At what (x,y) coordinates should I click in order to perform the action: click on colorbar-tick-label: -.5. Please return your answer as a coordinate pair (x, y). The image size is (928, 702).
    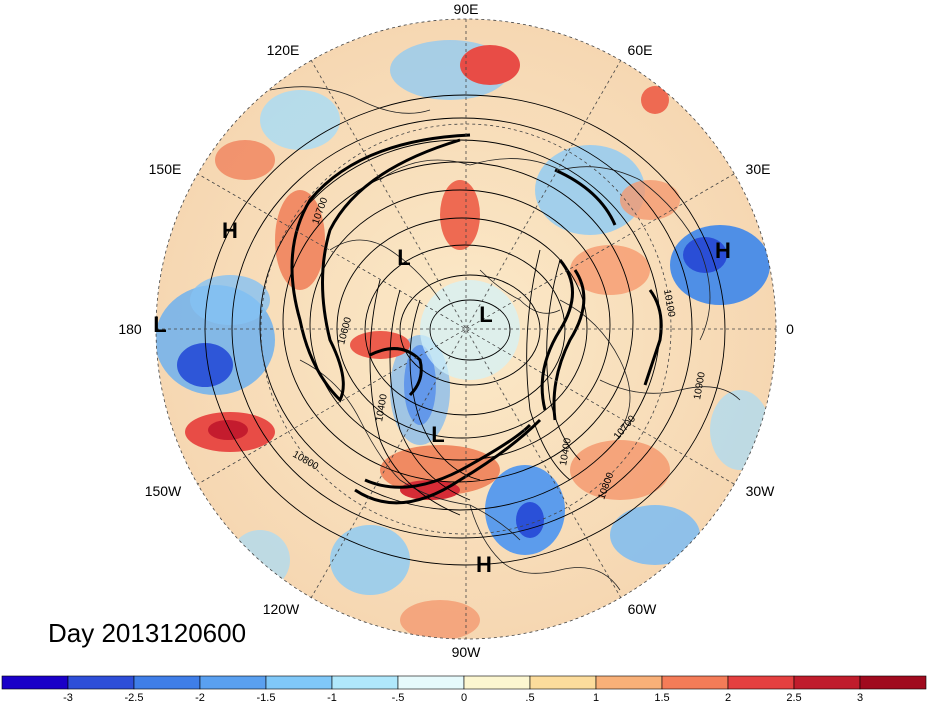
    Looking at the image, I should click on (398, 697).